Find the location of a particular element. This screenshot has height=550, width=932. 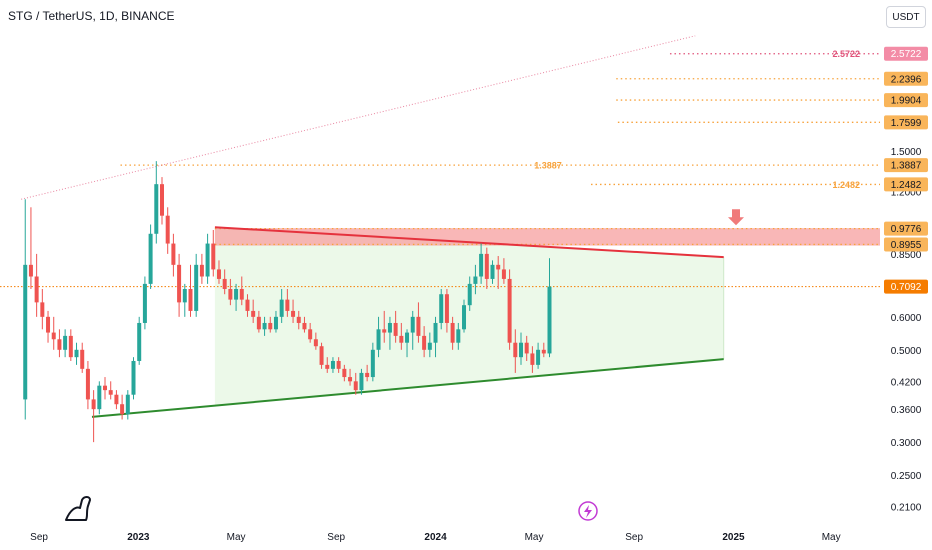

price-level-tag: 2.2396 is located at coordinates (906, 79).